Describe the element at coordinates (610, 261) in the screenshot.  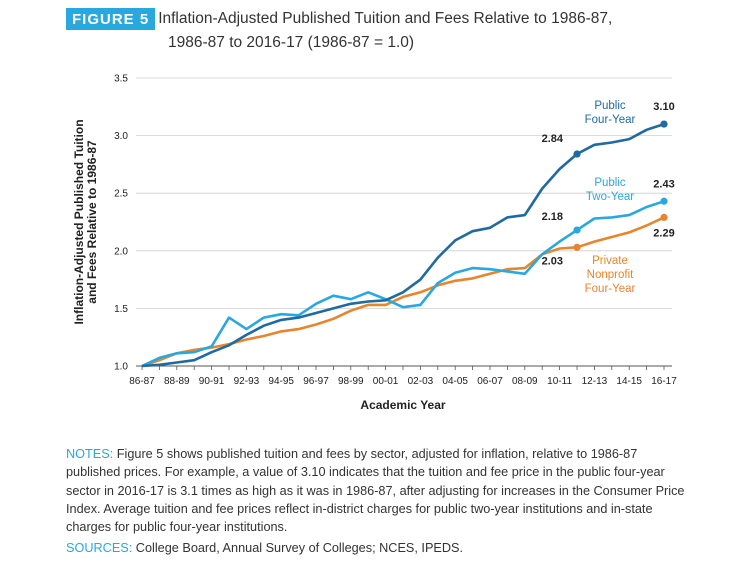
I see `series-name-label-line: Private` at that location.